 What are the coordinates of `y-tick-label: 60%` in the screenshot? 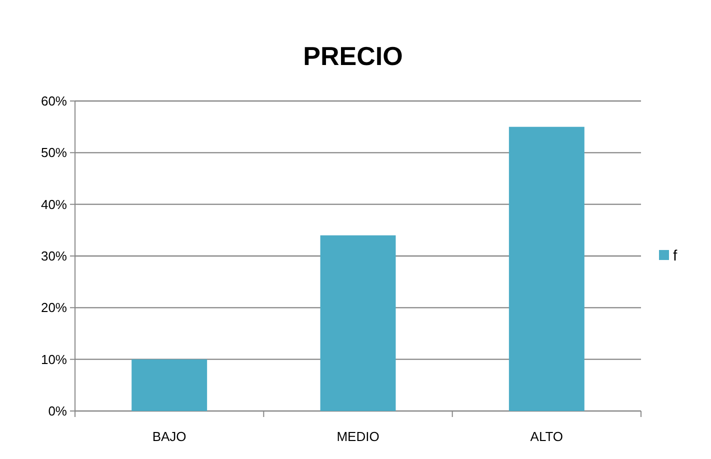 It's located at (54, 101).